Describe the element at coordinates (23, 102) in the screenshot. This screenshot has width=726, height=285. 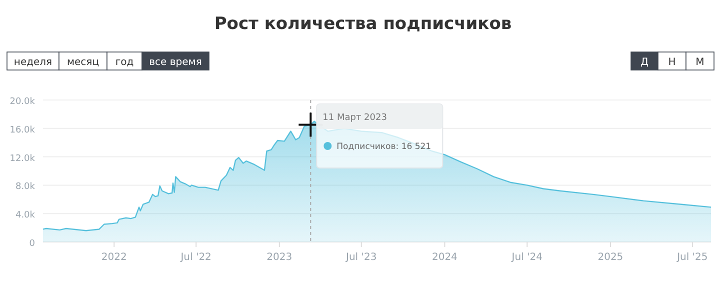
I see `y-tick-label: 20.0k` at that location.